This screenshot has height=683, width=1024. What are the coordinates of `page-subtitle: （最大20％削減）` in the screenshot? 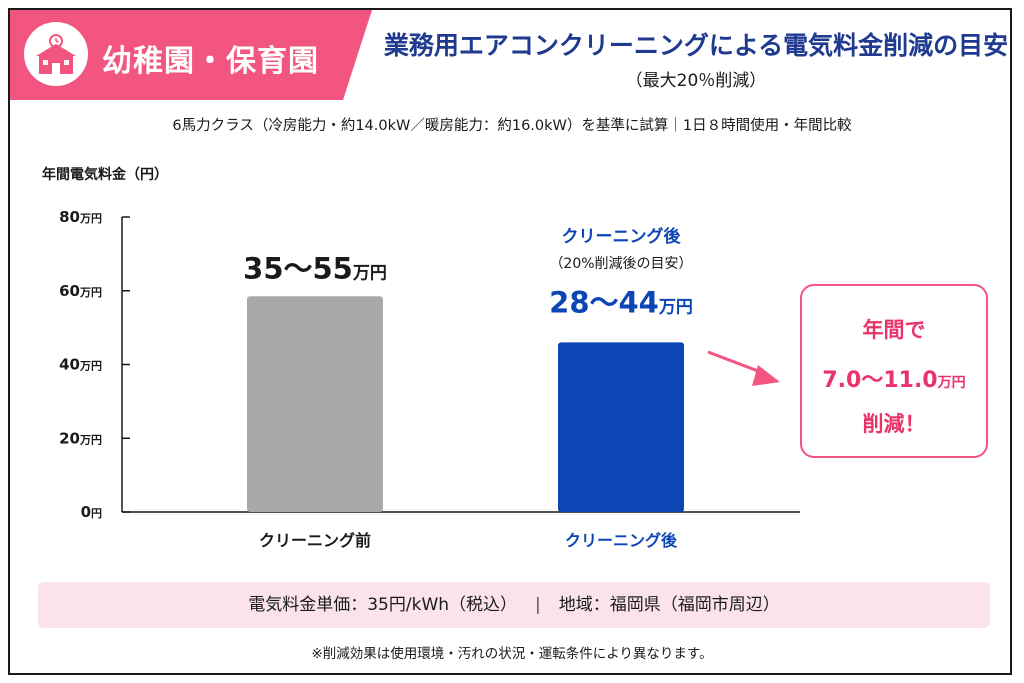 It's located at (696, 81).